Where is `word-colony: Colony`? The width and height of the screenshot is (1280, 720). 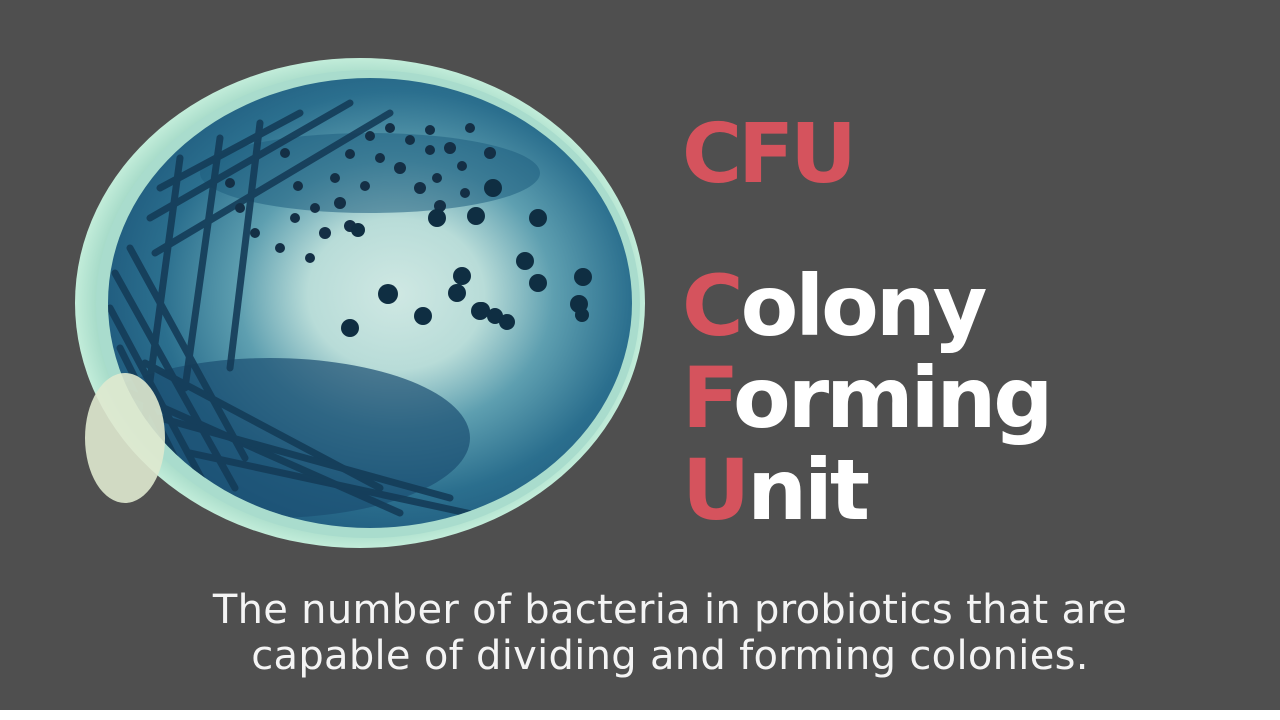 word-colony: Colony is located at coordinates (835, 306).